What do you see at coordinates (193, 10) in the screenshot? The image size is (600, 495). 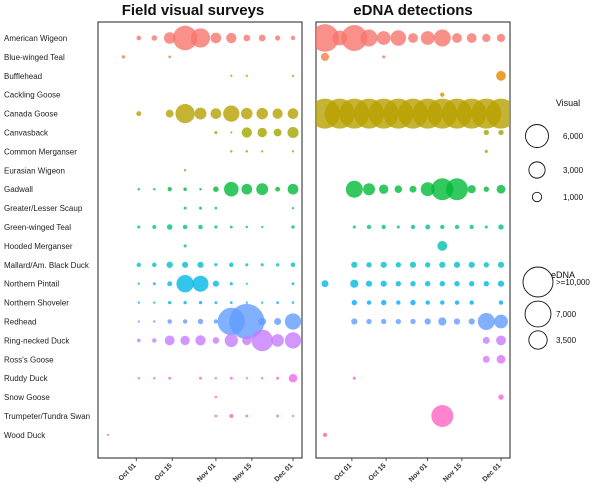 I see `panel-title: Field visual surveys` at bounding box center [193, 10].